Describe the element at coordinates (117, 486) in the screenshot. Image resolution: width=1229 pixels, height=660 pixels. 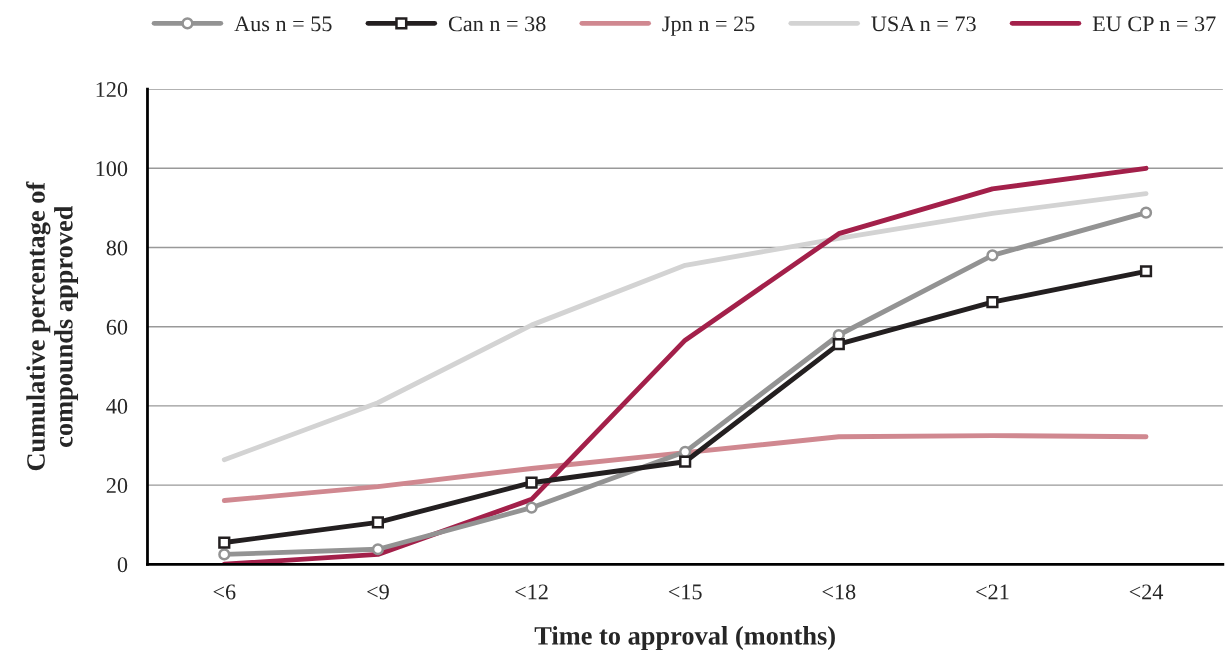
I see `y-tick-label: 20` at that location.